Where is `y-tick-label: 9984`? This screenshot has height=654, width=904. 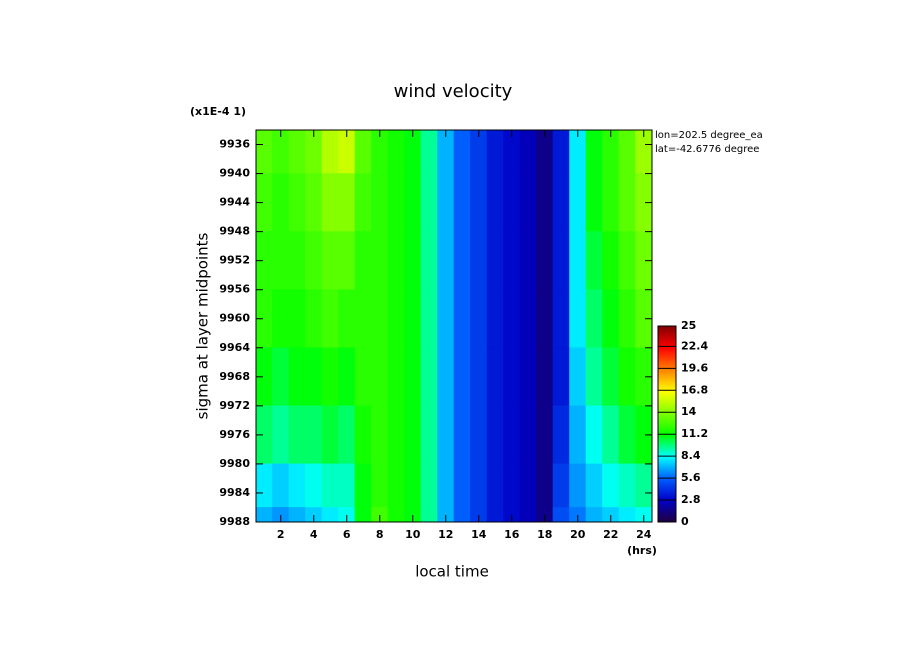 y-tick-label: 9984 is located at coordinates (234, 492).